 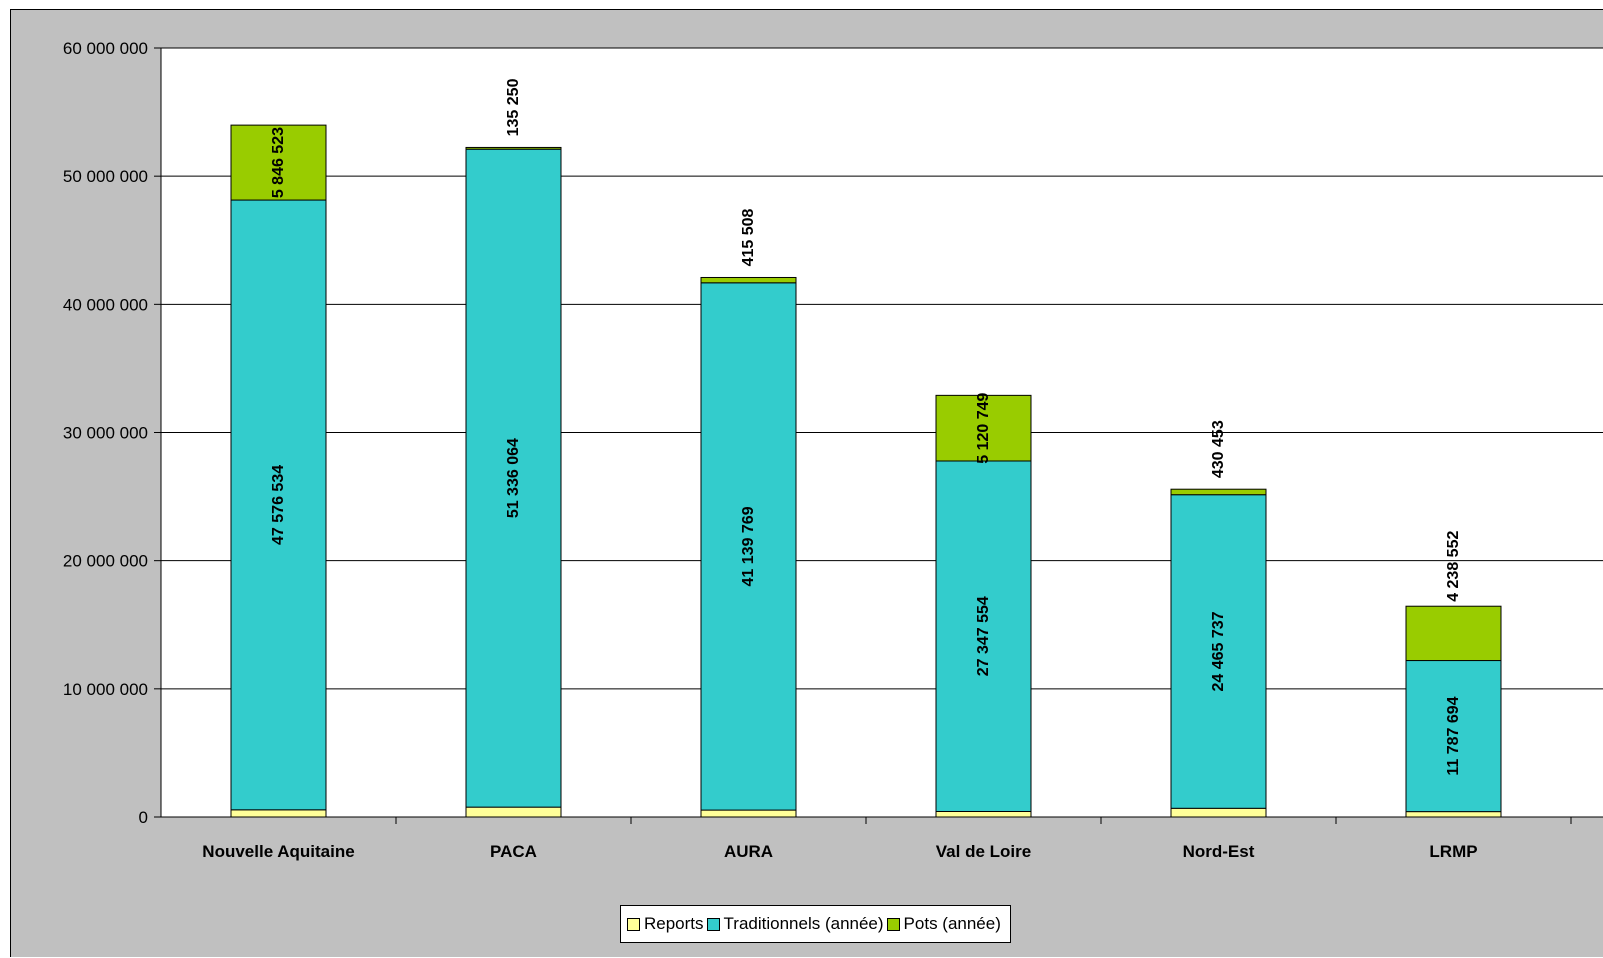 I want to click on y-tick-label: 20 000 000, so click(x=105, y=561).